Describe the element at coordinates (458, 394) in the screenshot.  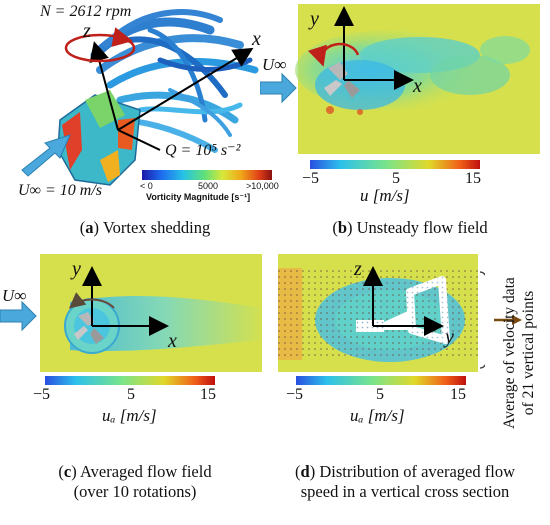
I see `colorbar-d-tick-max: 15` at that location.